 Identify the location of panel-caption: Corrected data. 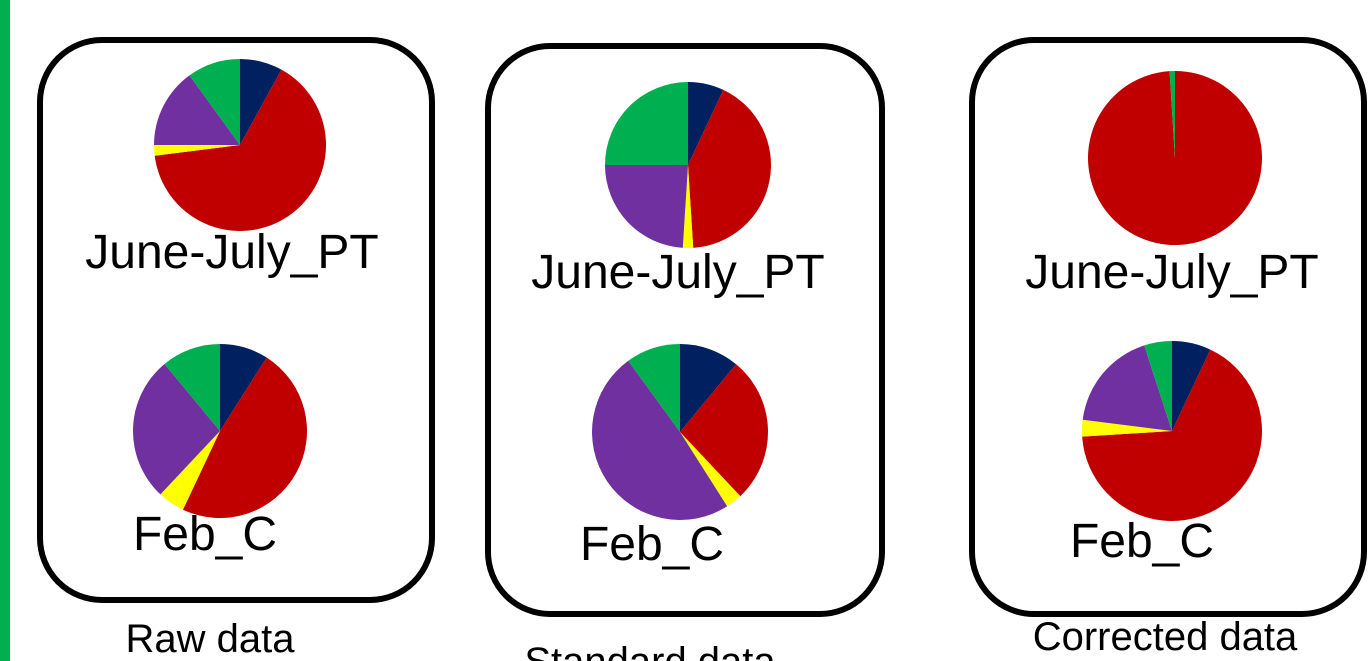
(1165, 637).